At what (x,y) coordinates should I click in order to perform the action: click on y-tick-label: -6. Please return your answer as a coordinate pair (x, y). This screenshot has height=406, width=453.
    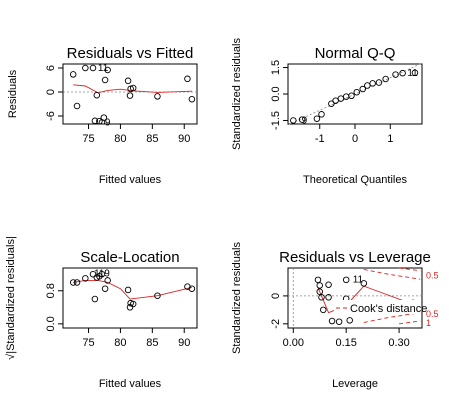
    Looking at the image, I should click on (51, 116).